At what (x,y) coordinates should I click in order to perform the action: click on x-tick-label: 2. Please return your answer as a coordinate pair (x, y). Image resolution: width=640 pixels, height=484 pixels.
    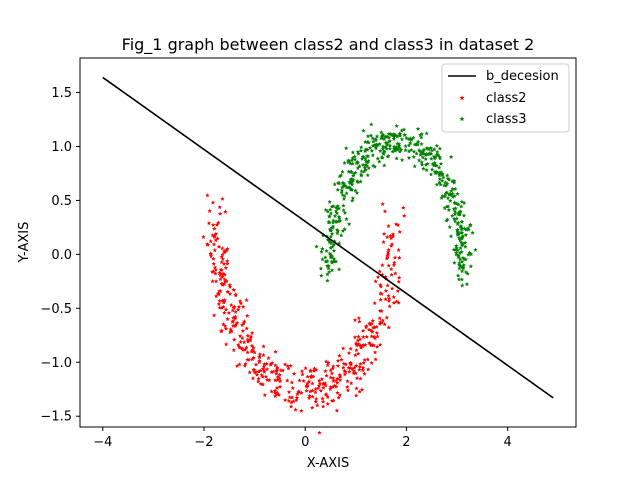
    Looking at the image, I should click on (406, 442).